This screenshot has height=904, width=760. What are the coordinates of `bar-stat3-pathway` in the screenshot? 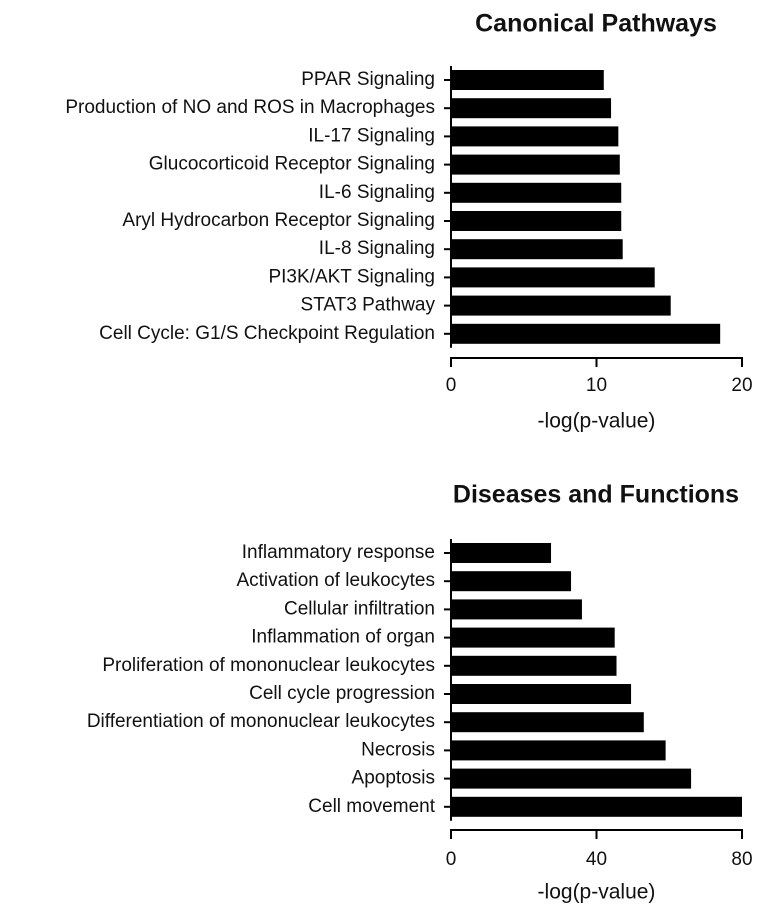 It's located at (561, 305).